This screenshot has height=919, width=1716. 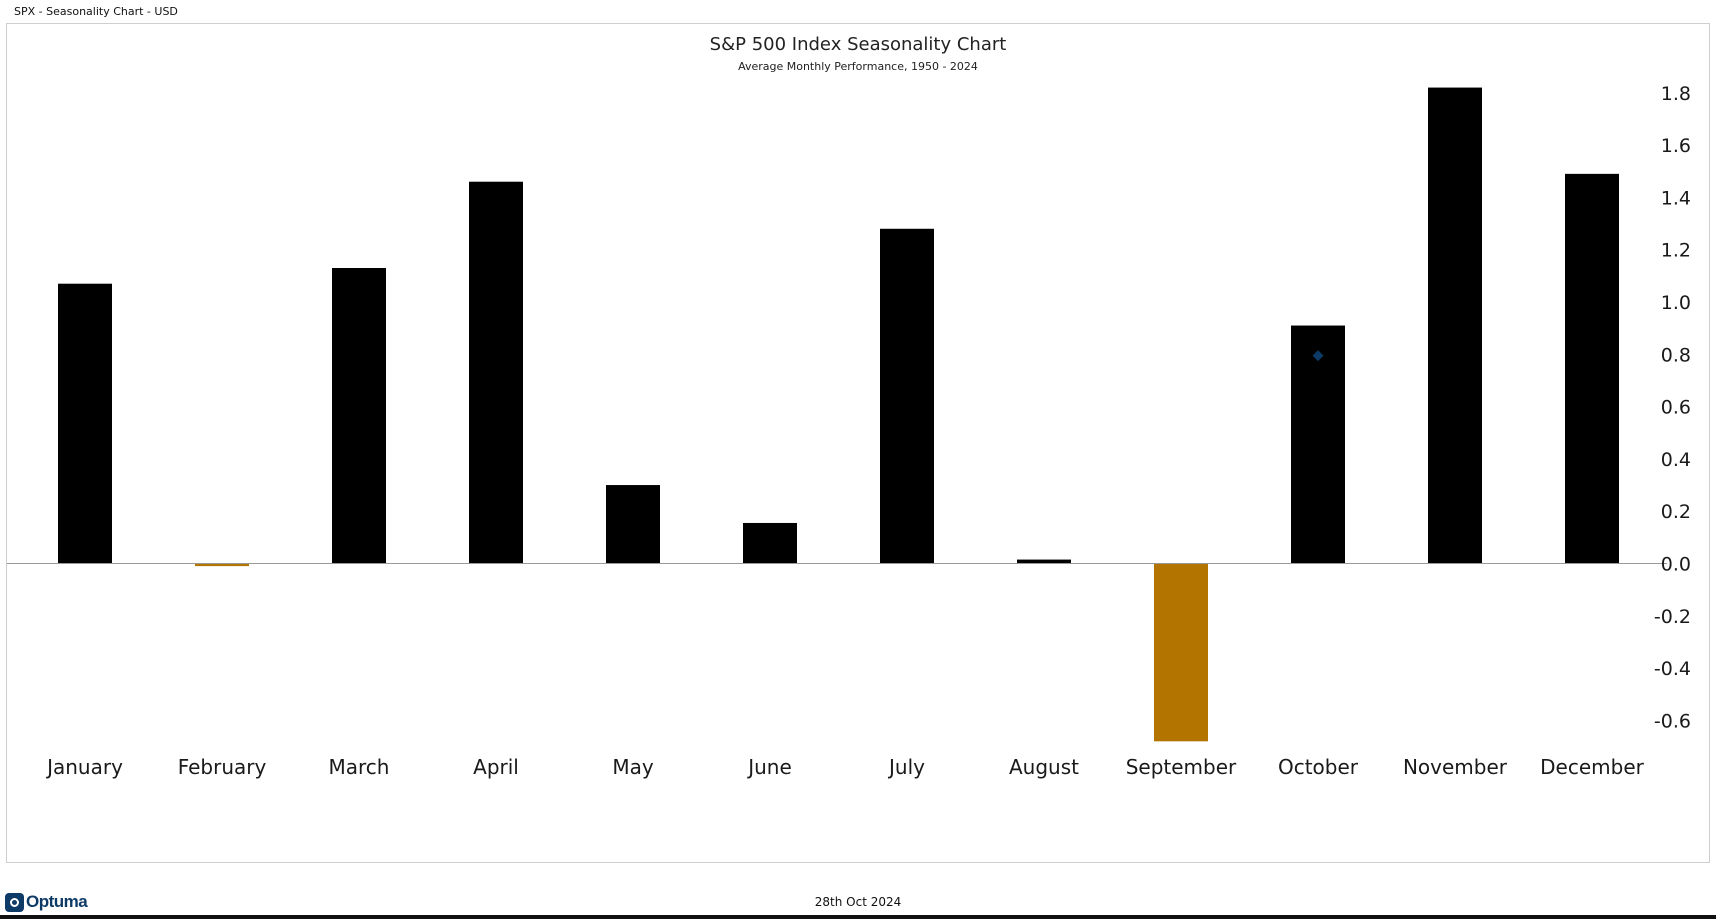 I want to click on bar-february, so click(x=222, y=565).